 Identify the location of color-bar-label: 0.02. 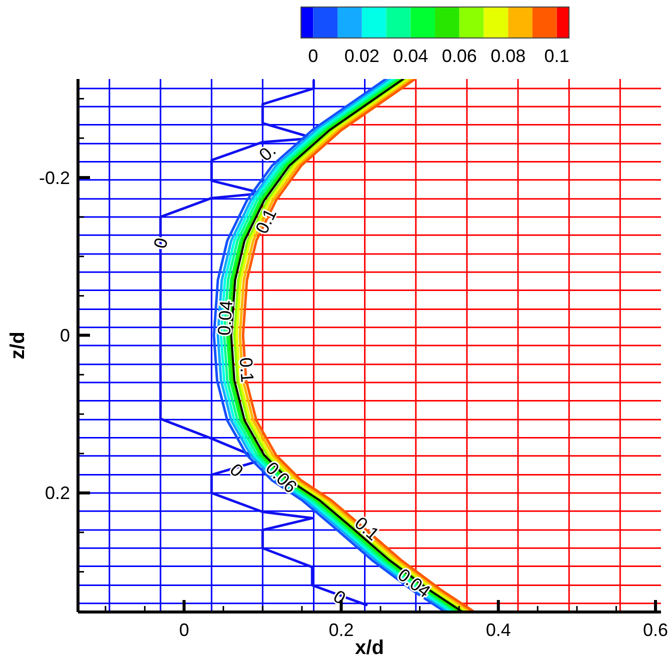
(362, 56).